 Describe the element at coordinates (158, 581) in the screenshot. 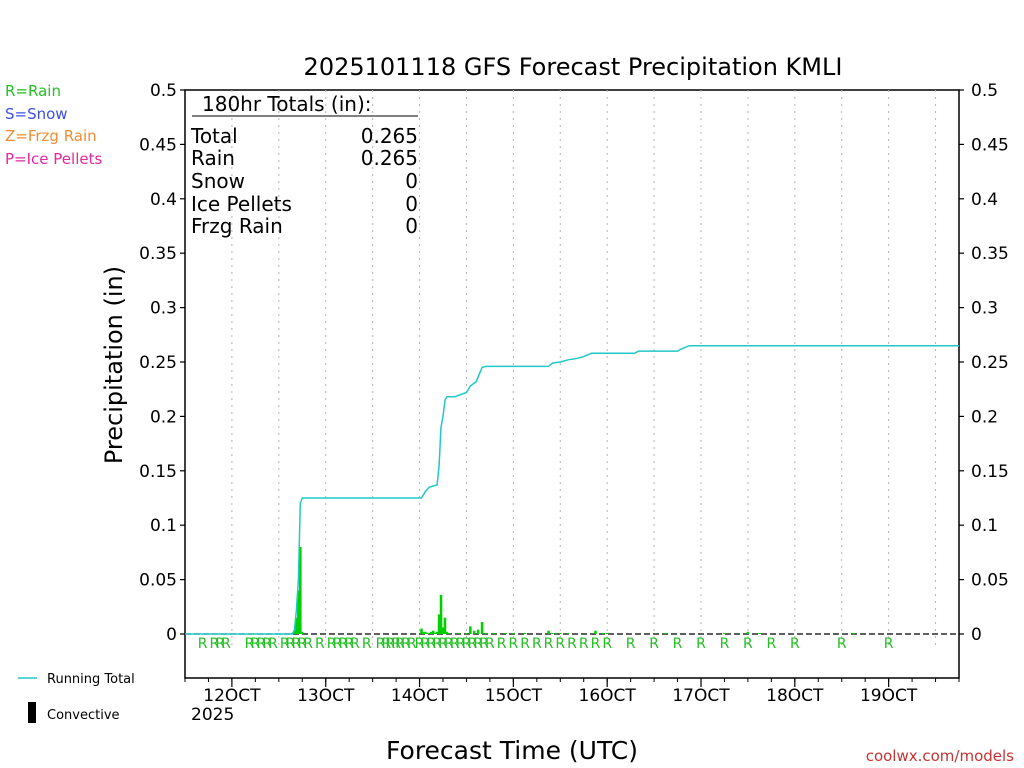

I see `y-tick-label-left: 0.05` at that location.